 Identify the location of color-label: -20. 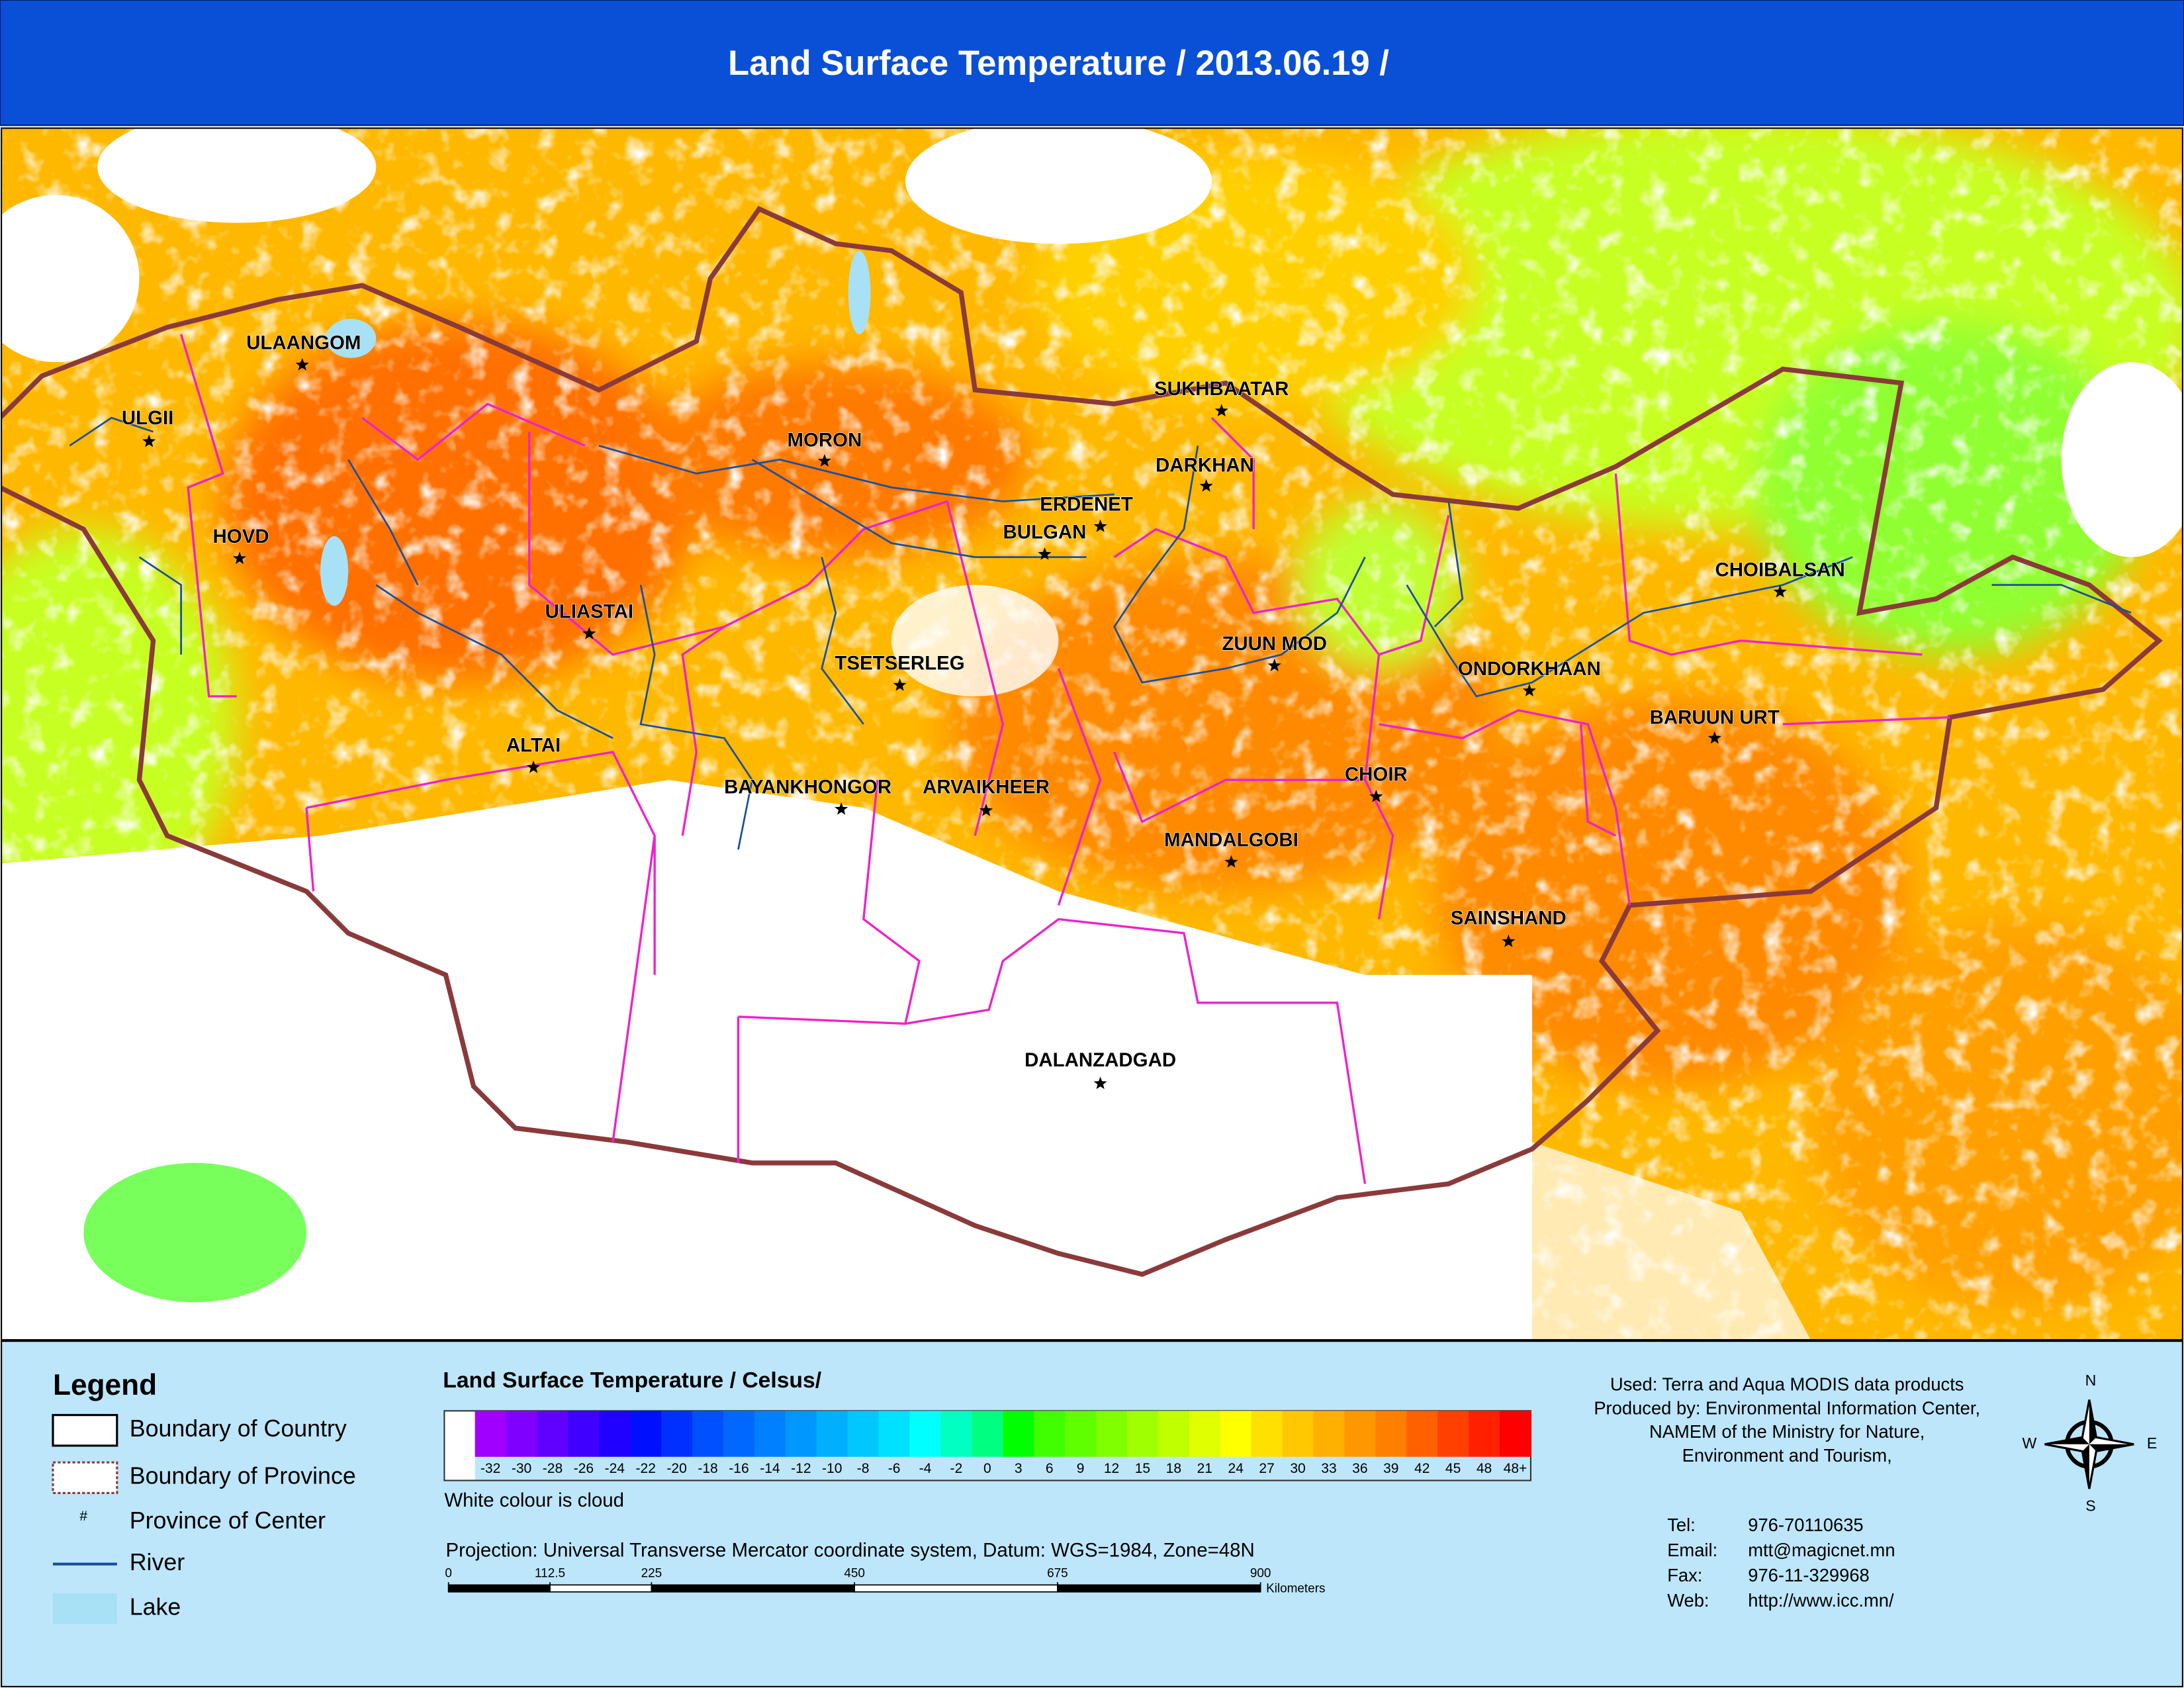
(676, 1468).